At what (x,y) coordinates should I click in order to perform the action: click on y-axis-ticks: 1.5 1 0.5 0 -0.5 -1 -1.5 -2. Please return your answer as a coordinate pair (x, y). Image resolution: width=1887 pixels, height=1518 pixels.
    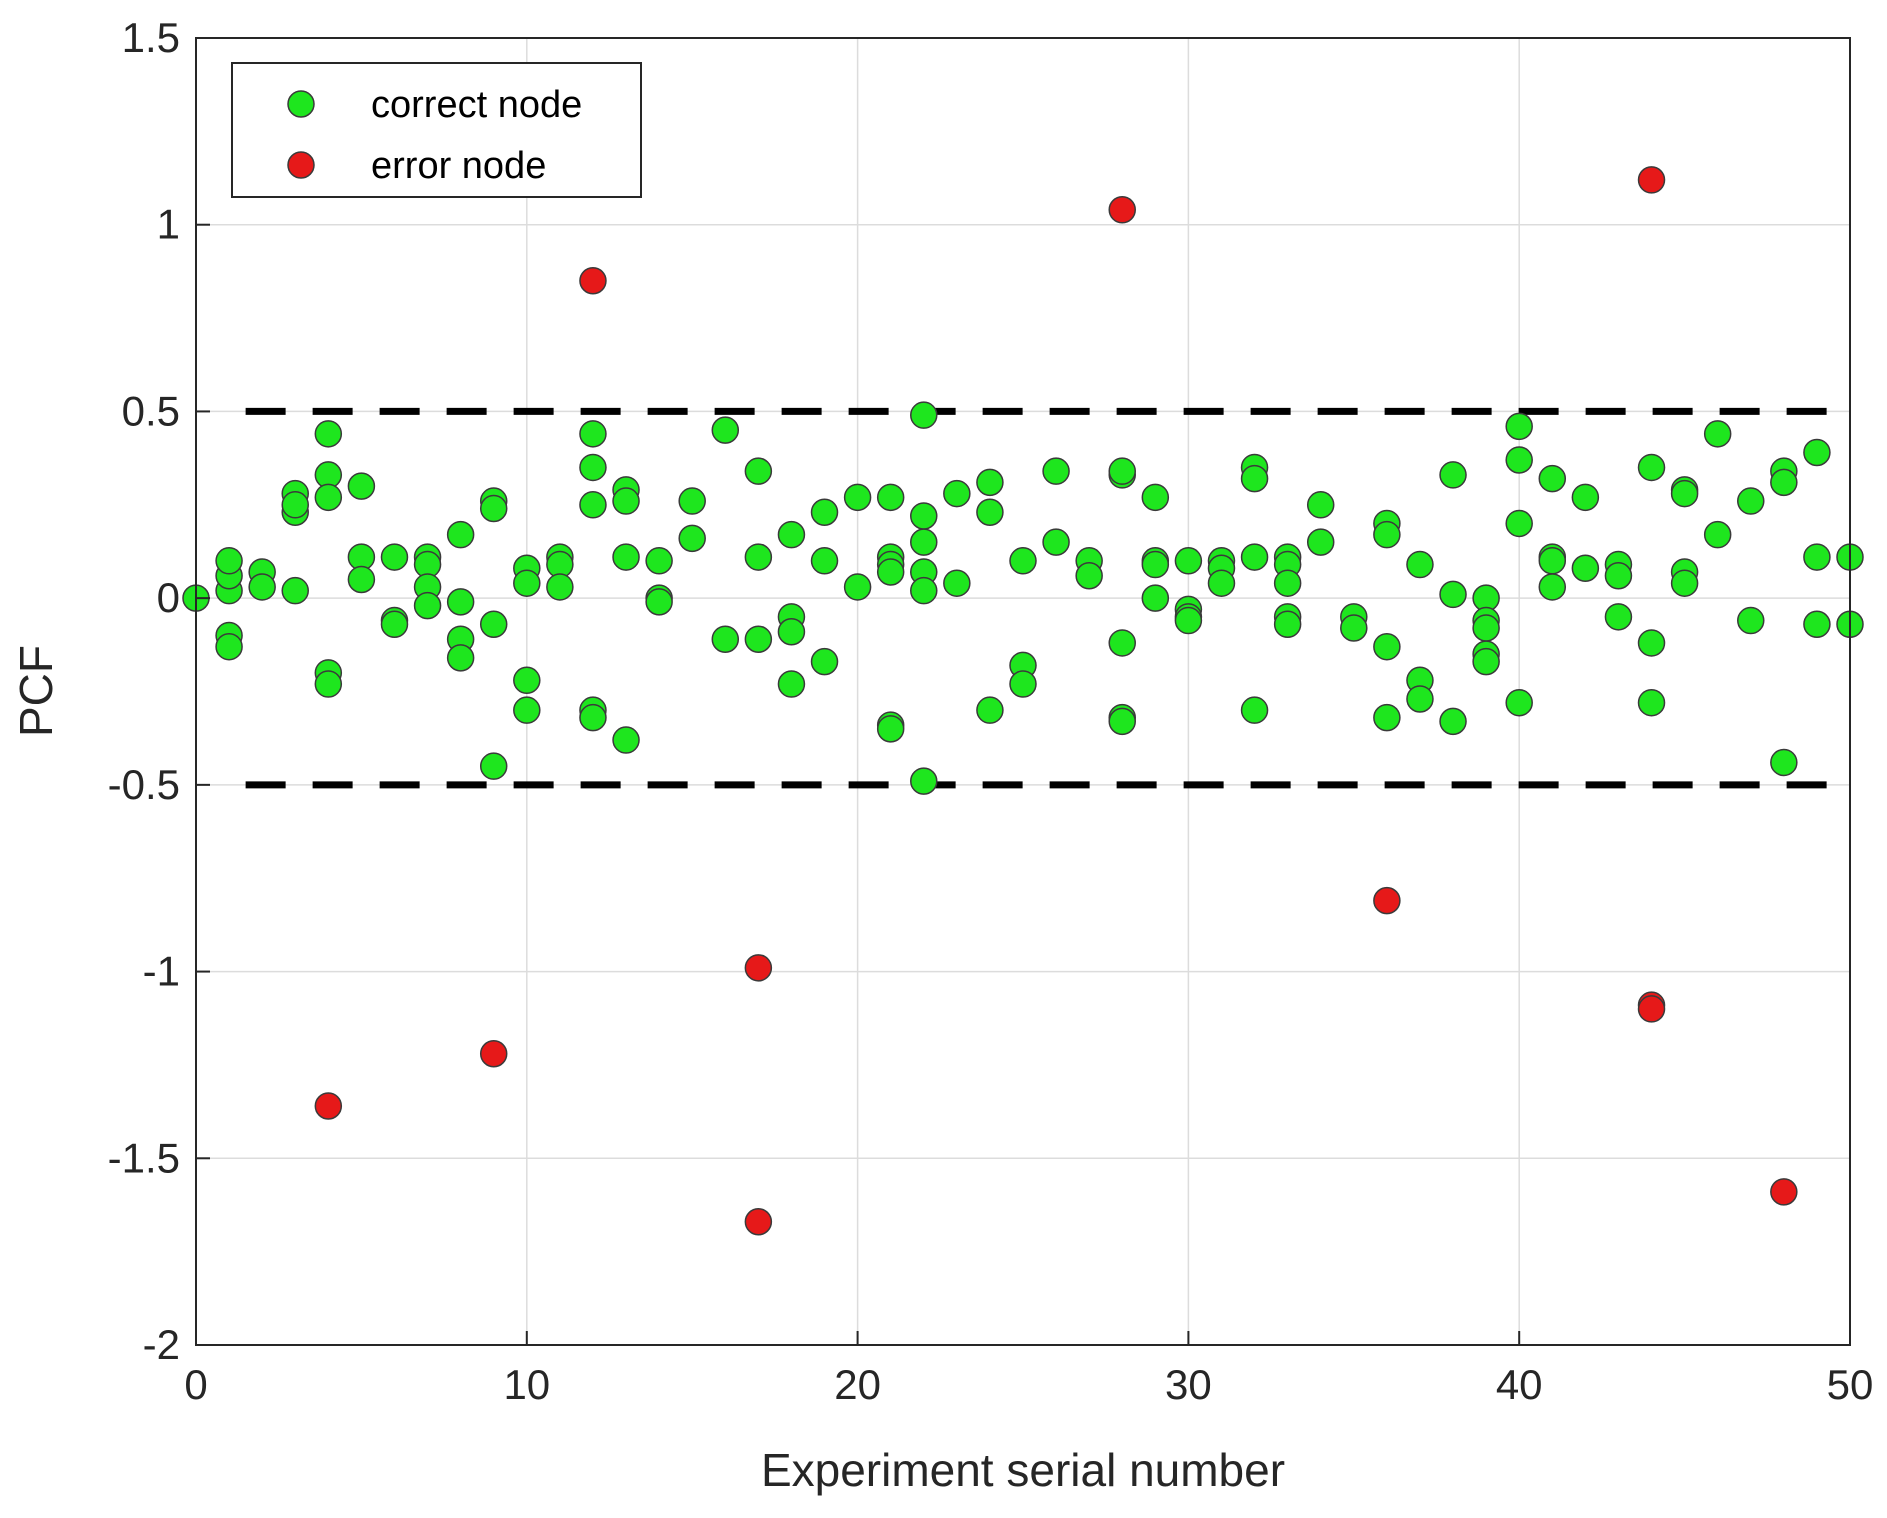
    Looking at the image, I should click on (159, 691).